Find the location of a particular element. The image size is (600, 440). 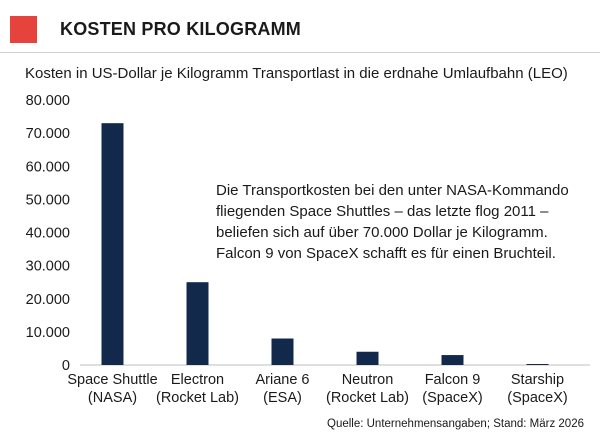

x-tick-label: (ESA) is located at coordinates (282, 398).